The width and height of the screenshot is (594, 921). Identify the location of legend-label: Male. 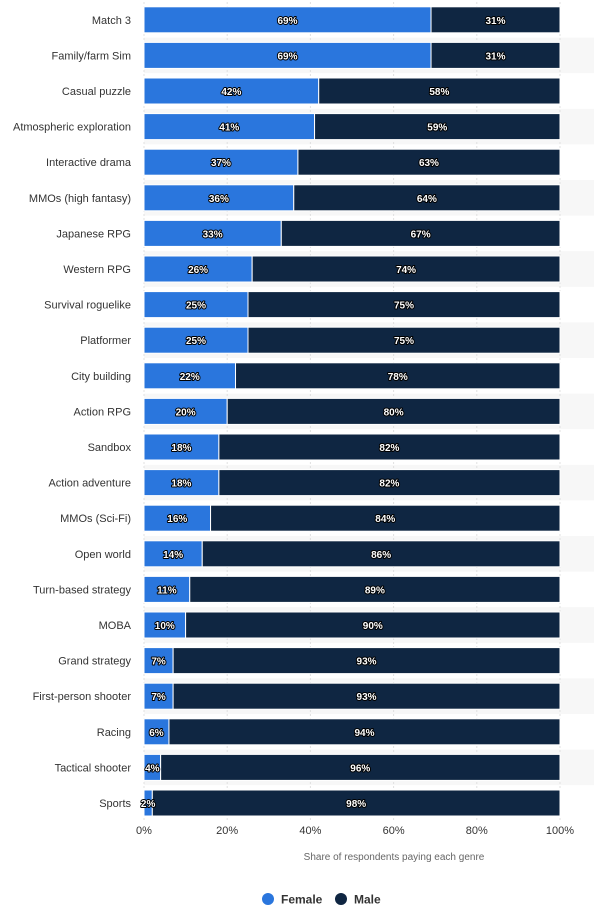
(367, 900).